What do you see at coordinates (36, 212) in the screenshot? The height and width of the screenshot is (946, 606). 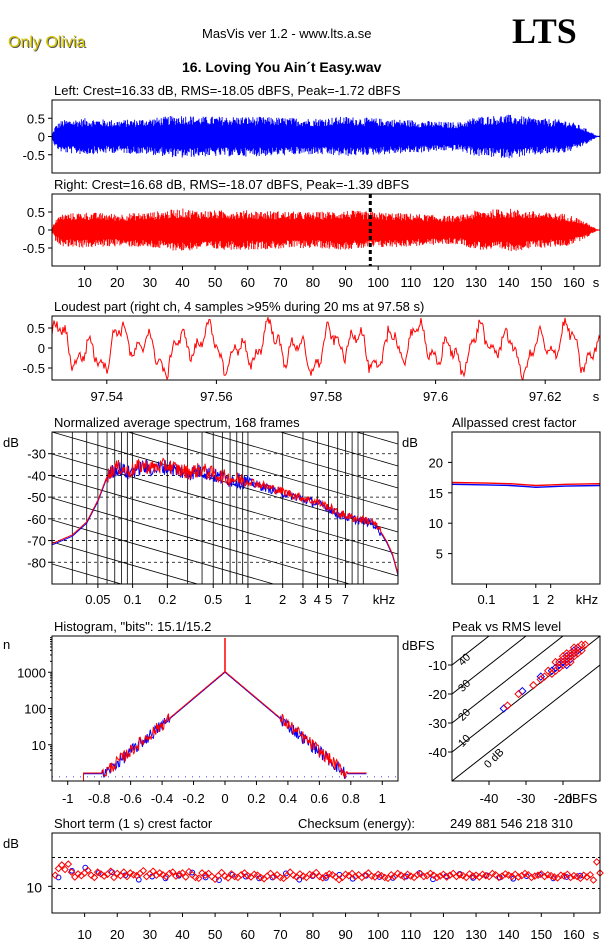 I see `right-wave-ytick-label: 0.5` at bounding box center [36, 212].